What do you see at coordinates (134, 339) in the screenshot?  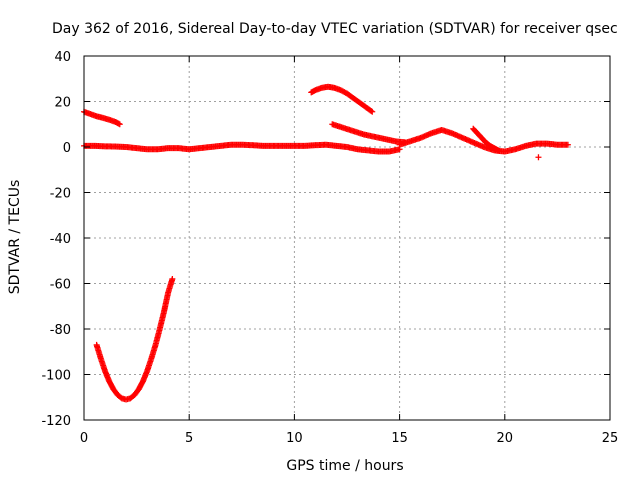 I see `series-dip-0.6-4.2h` at bounding box center [134, 339].